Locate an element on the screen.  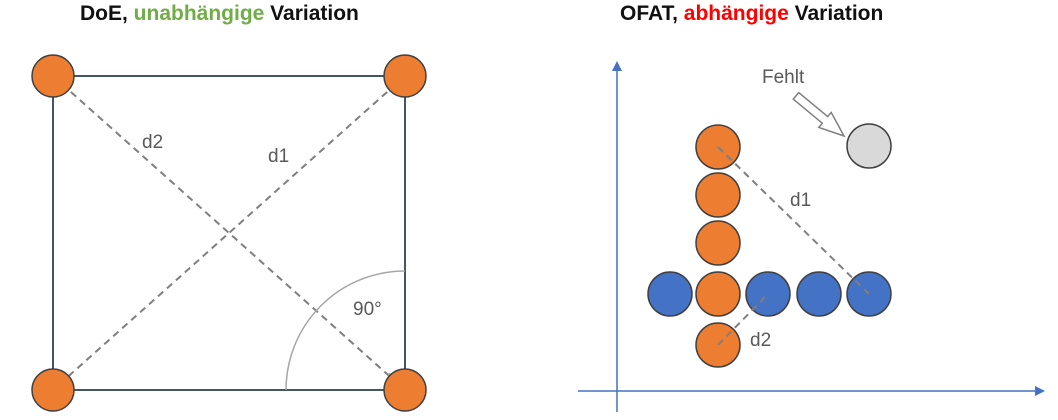
right-title-prefix: OFAT, is located at coordinates (652, 13).